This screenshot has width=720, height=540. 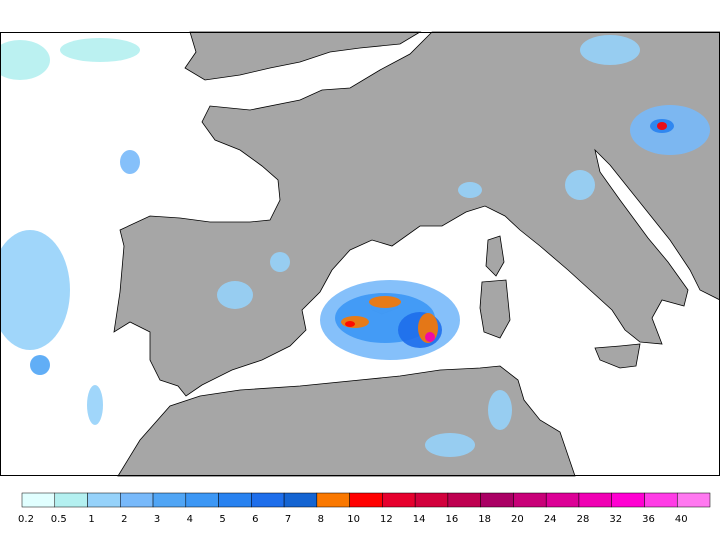 I want to click on great-britain, so click(x=303, y=56).